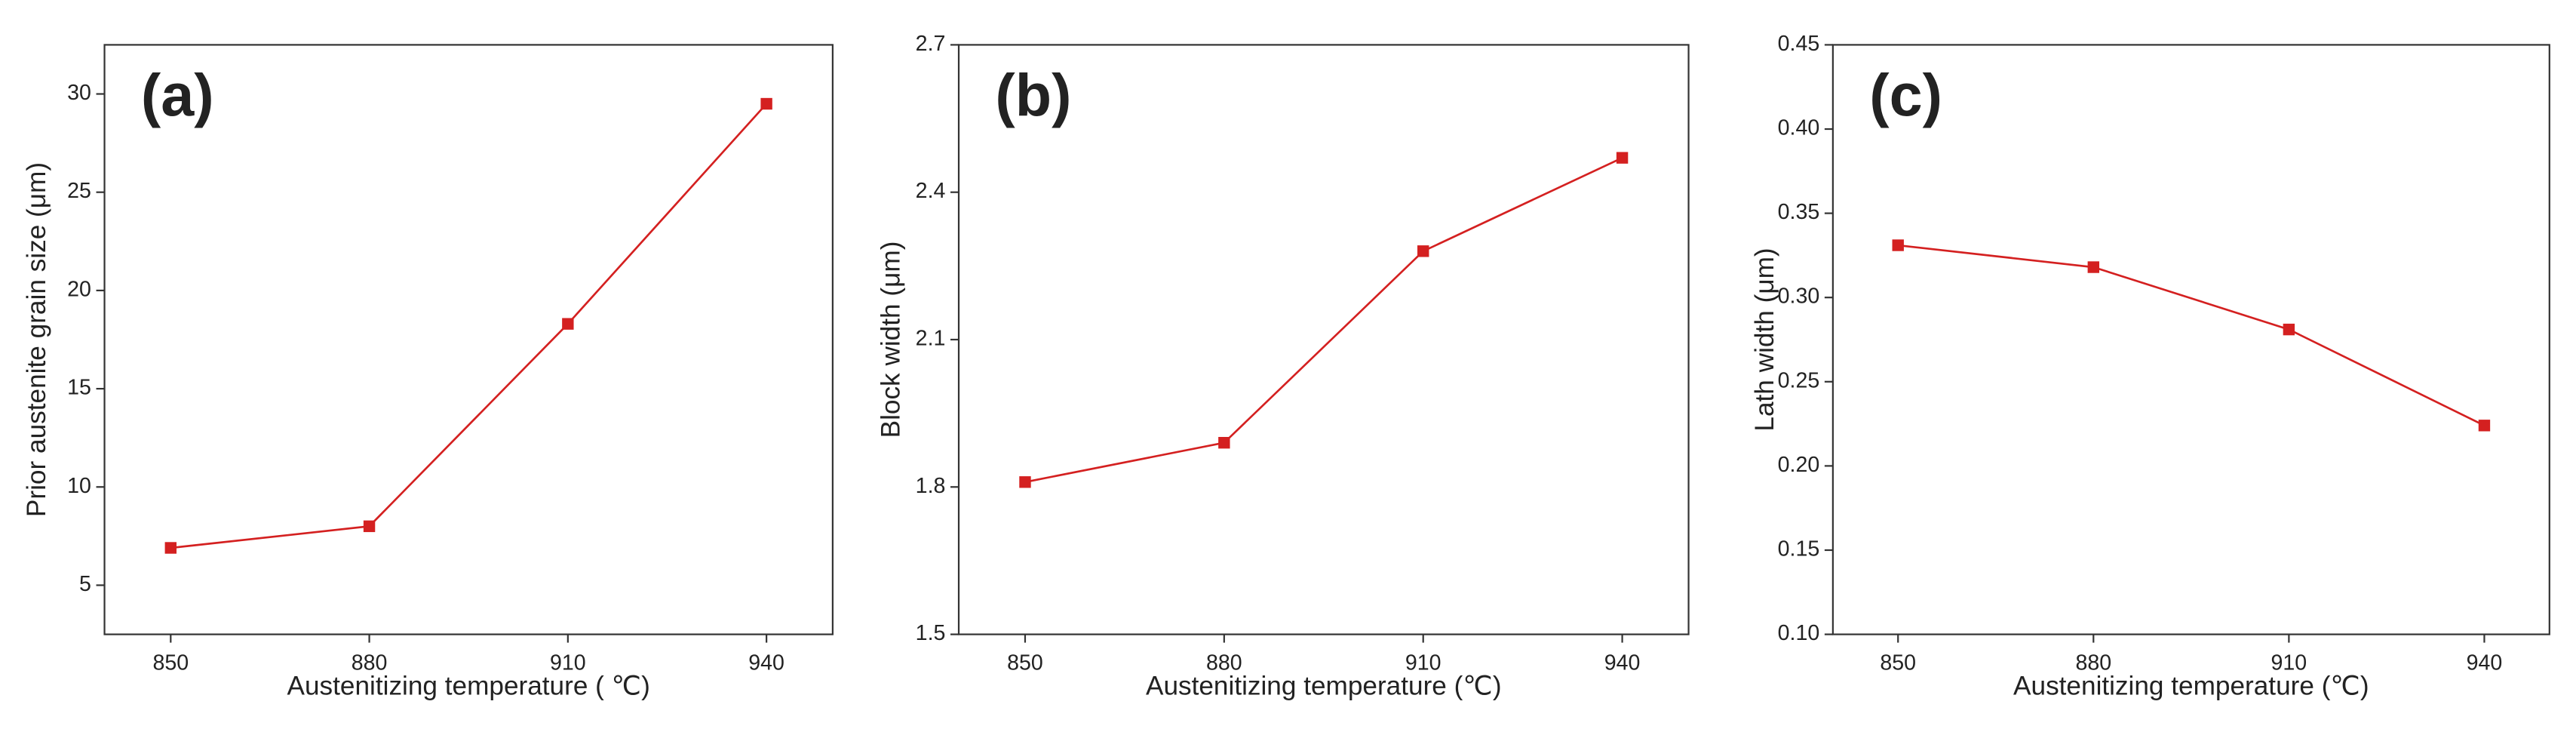  What do you see at coordinates (1799, 212) in the screenshot?
I see `y-tick-label: 0.35` at bounding box center [1799, 212].